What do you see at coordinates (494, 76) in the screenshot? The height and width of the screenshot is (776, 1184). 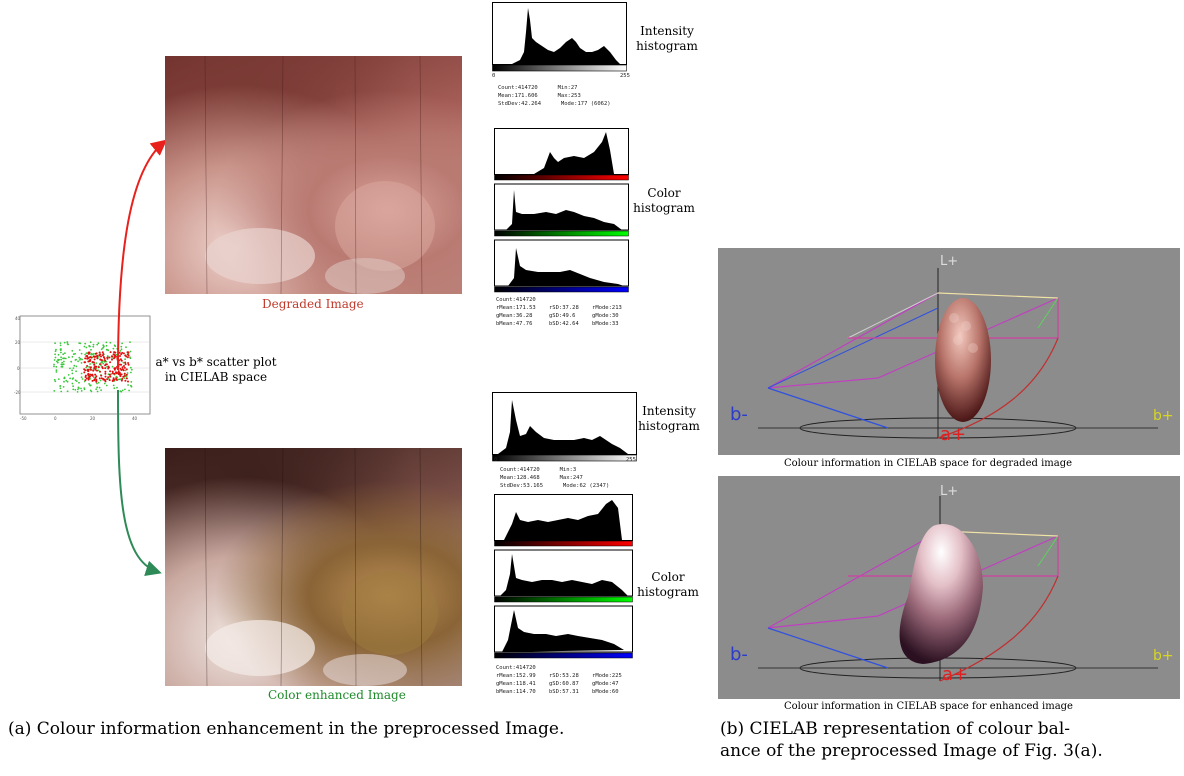 I see `top-hist-min: 0` at bounding box center [494, 76].